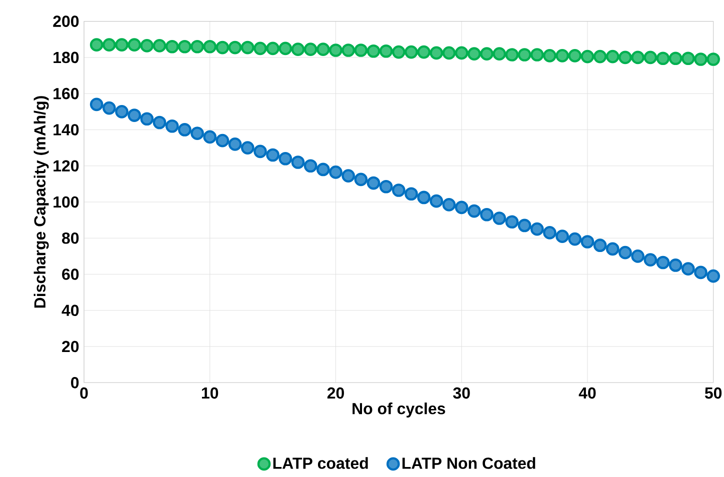 Image resolution: width=724 pixels, height=477 pixels. What do you see at coordinates (70, 274) in the screenshot?
I see `y-tick-label: 60` at bounding box center [70, 274].